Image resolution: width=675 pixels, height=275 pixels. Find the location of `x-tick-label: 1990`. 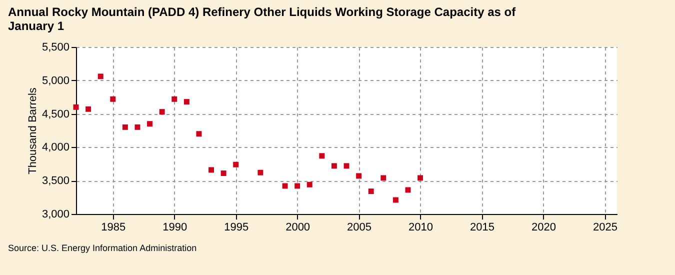

x-tick-label: 1990 is located at coordinates (175, 228).